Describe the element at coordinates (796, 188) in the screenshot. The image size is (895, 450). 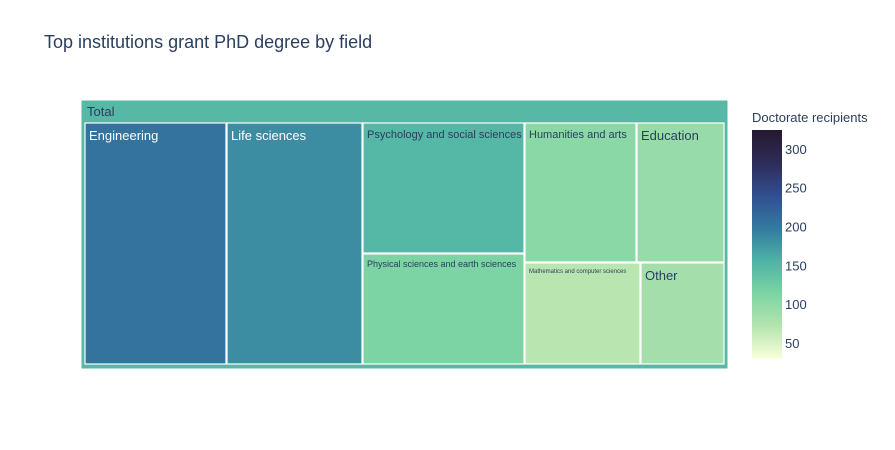
I see `colorbar-tick-label: 250` at that location.